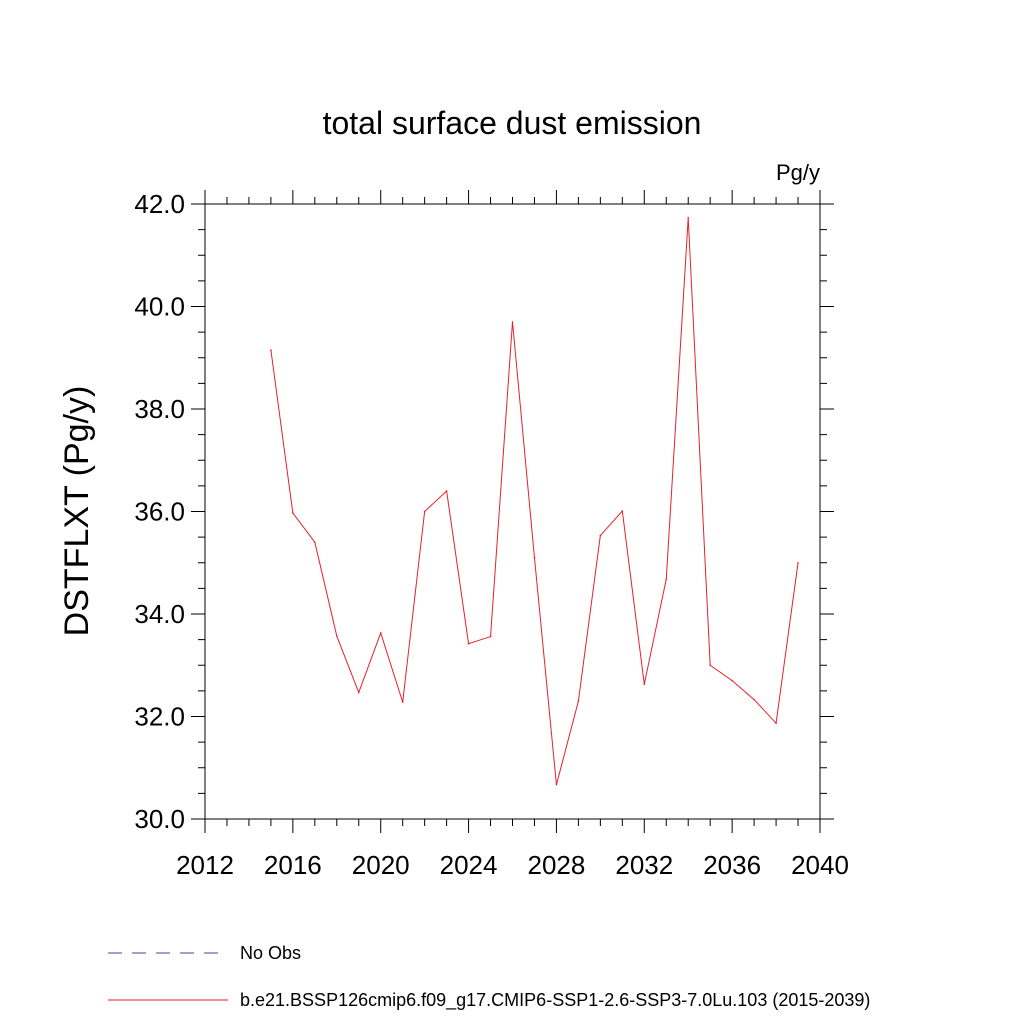 Image resolution: width=1024 pixels, height=1024 pixels. What do you see at coordinates (159, 204) in the screenshot?
I see `y-tick-label: 42.0` at bounding box center [159, 204].